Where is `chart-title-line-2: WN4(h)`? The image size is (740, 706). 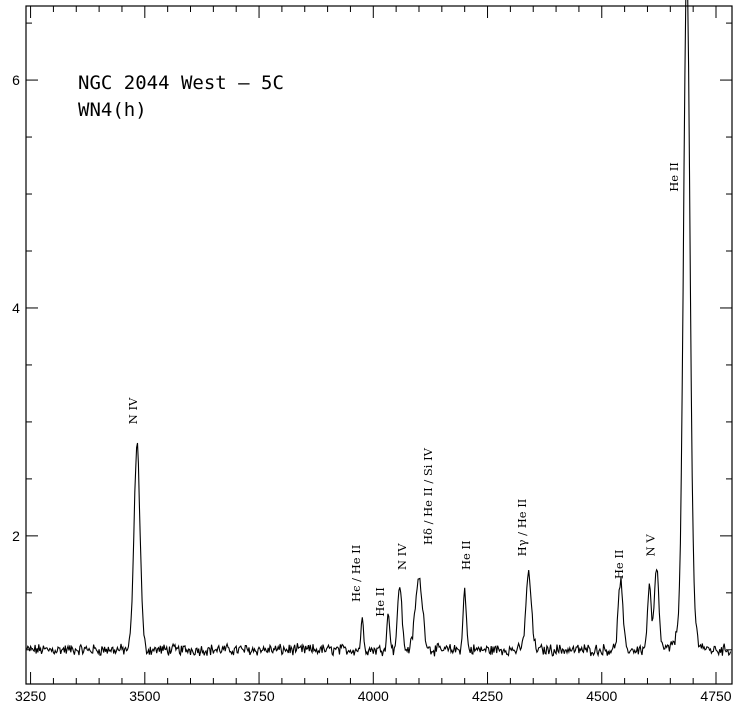
chart-title-line-2: WN4(h) is located at coordinates (112, 110).